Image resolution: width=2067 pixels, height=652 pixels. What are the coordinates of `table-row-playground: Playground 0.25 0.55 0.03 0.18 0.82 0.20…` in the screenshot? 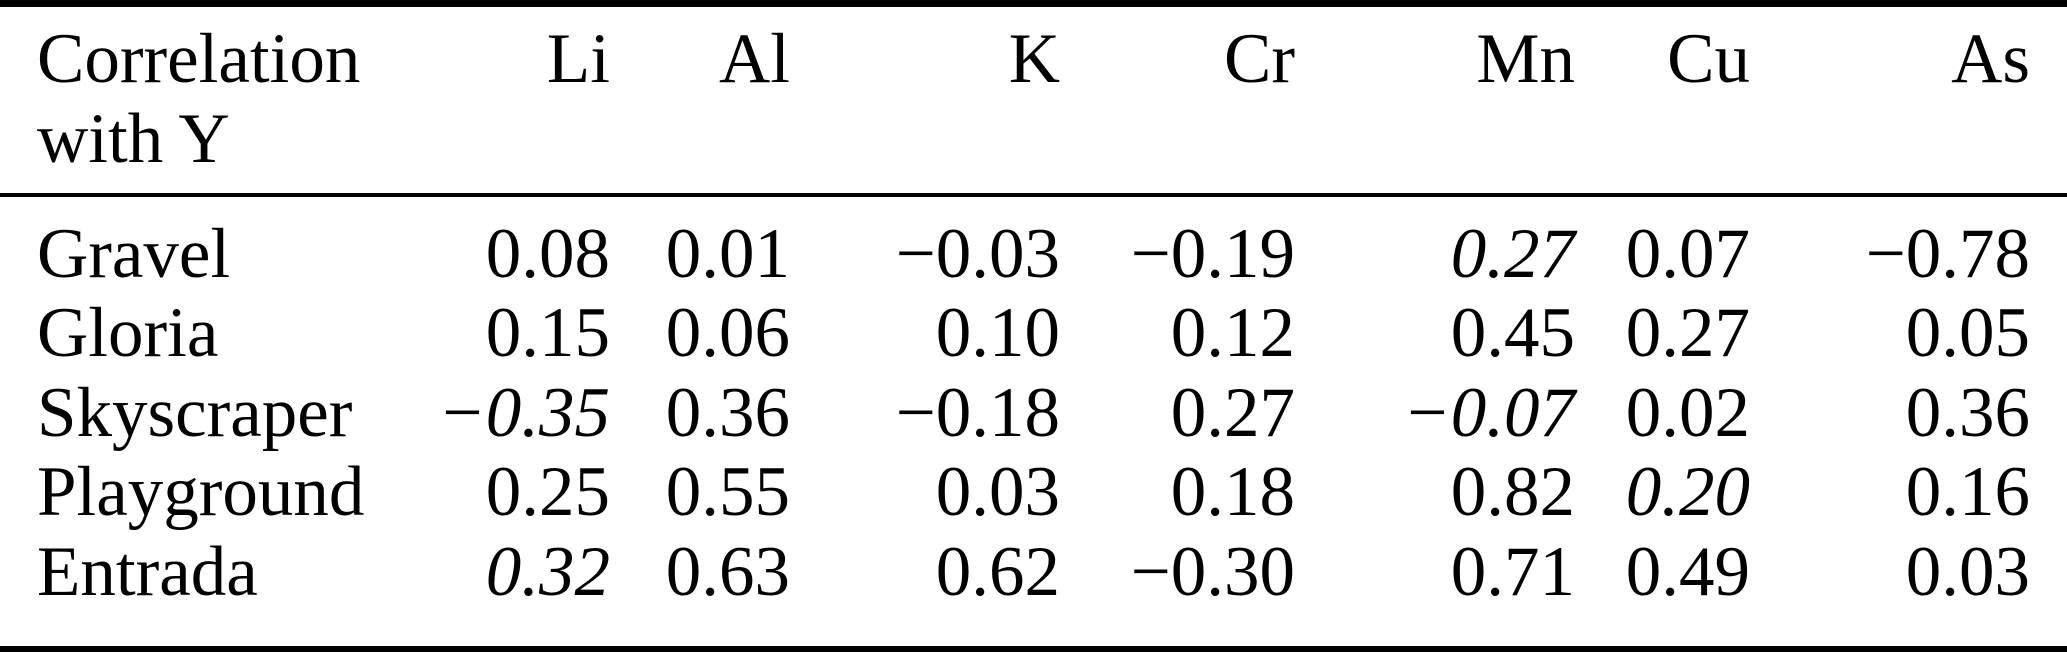 It's located at (1033, 492).